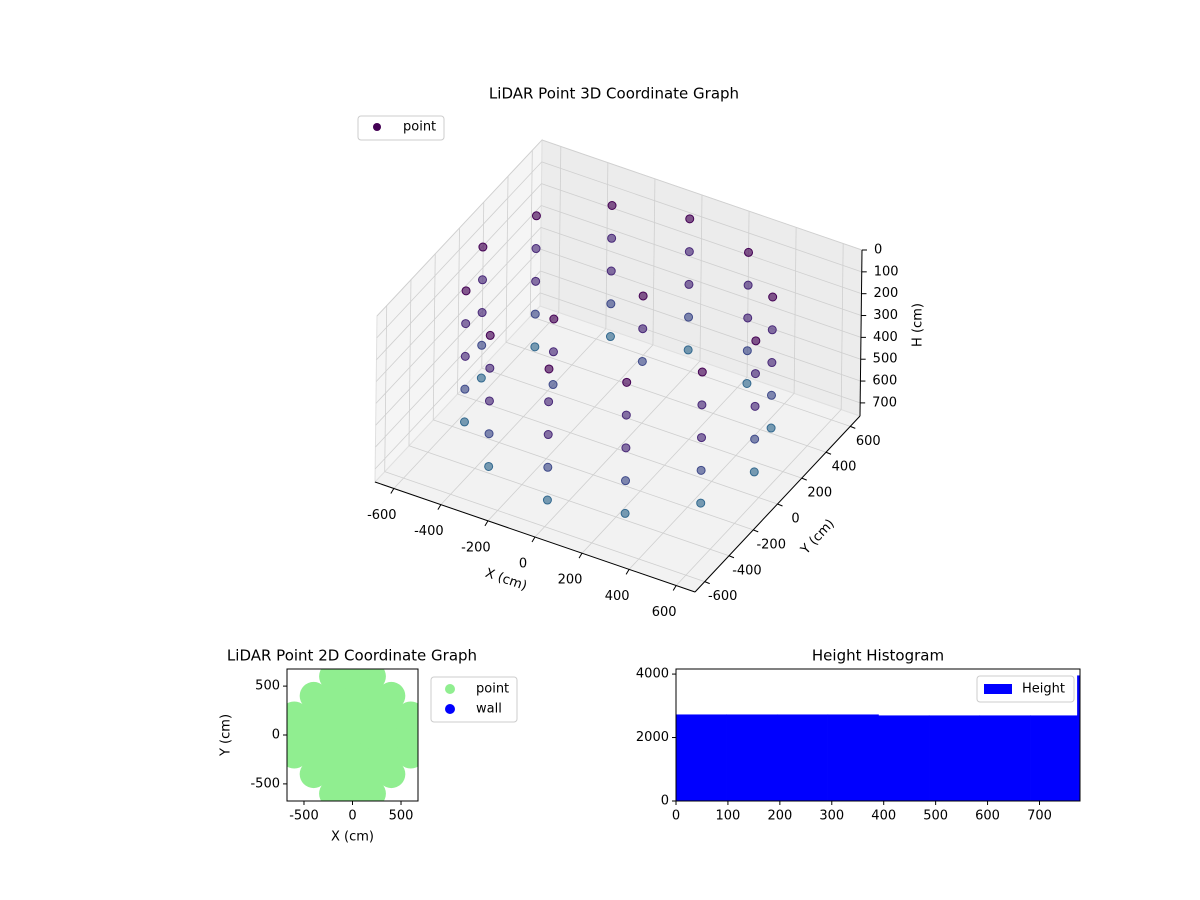  What do you see at coordinates (377, 127) in the screenshot?
I see `legend-marker` at bounding box center [377, 127].